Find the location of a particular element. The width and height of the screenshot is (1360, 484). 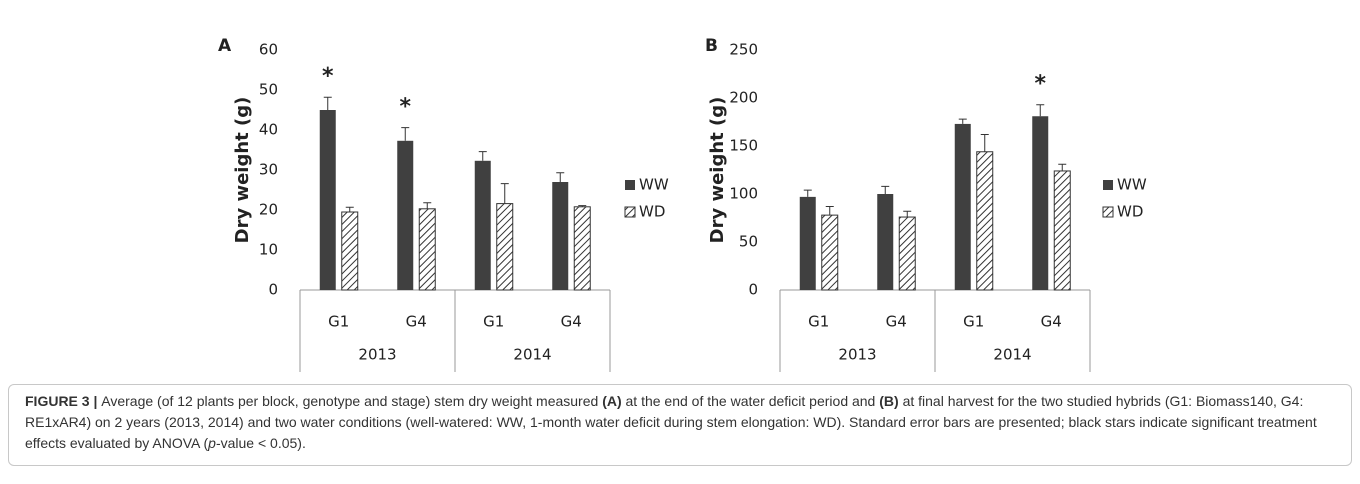

panel-label: A is located at coordinates (225, 46).